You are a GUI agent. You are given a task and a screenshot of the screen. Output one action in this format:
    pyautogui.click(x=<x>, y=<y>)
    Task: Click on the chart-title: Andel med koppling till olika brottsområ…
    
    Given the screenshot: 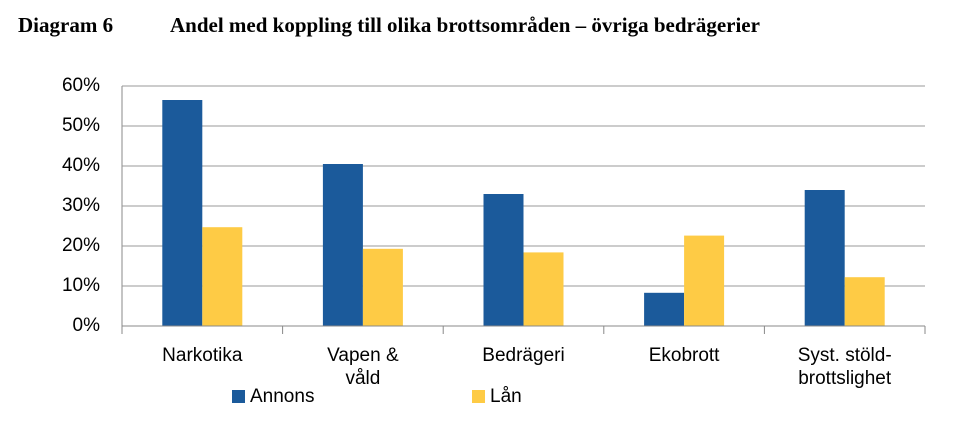 What is the action you would take?
    pyautogui.click(x=465, y=25)
    